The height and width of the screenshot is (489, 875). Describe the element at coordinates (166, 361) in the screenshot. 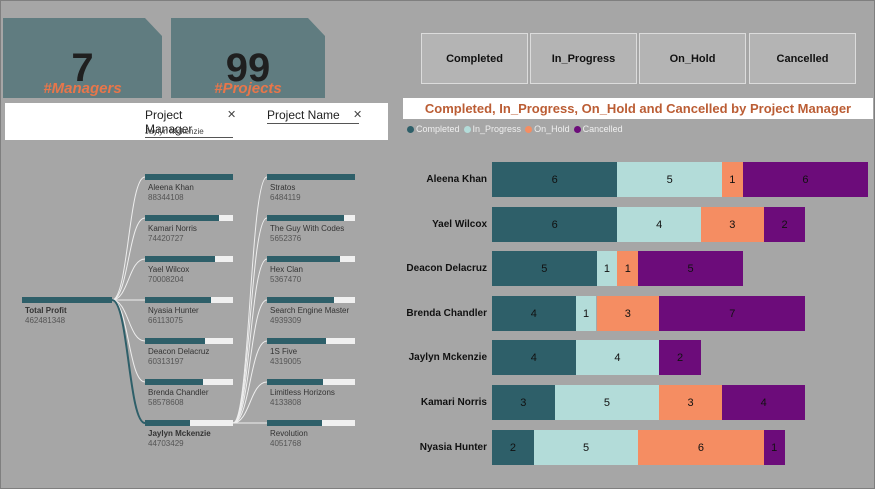

I see `tree-manager-value: 60313197` at that location.